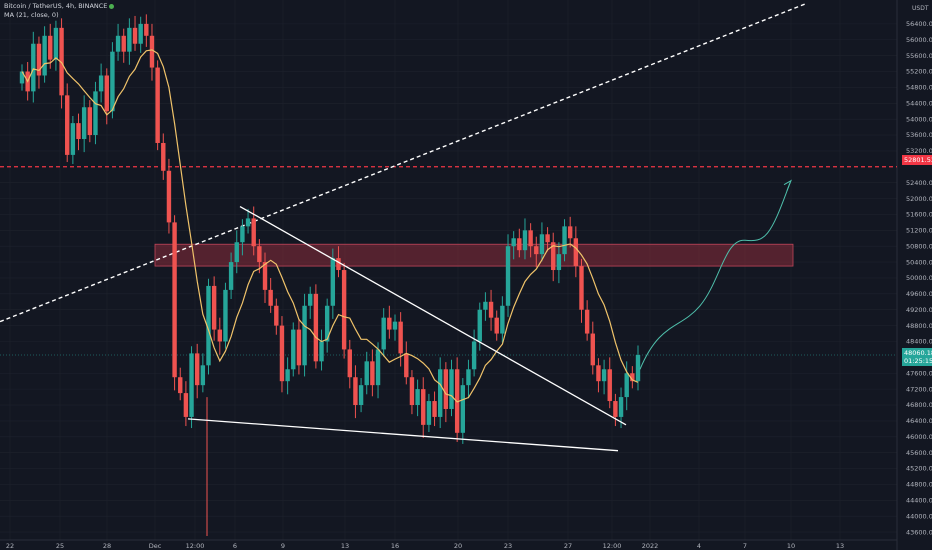  I want to click on price-tick-label: 54800.00, so click(919, 88).